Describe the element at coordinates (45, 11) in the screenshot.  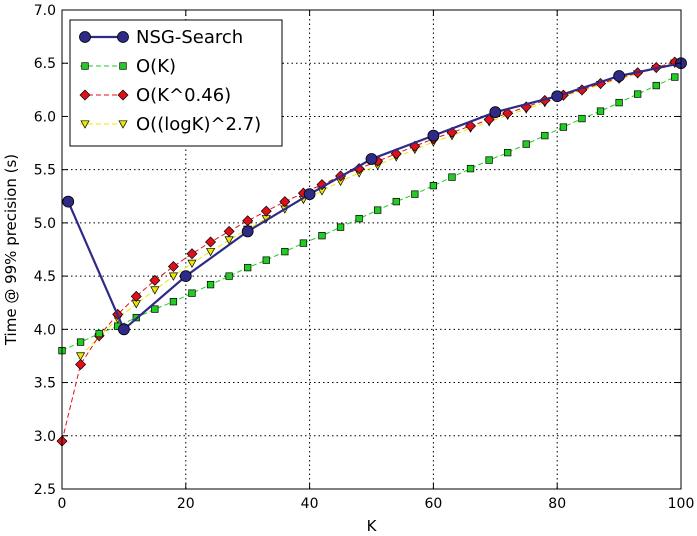
I see `y-tick-label: 7.0` at that location.